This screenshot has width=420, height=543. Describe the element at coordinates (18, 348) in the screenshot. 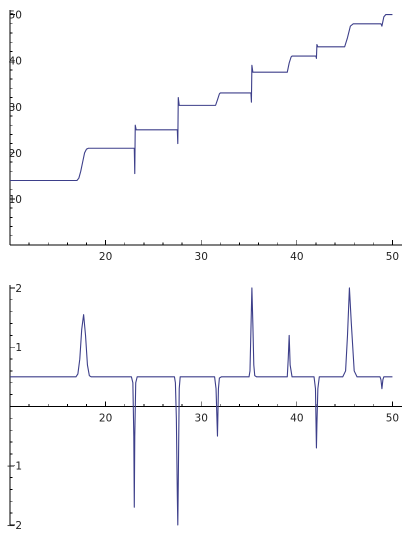

I see `y-tick-label: 1` at that location.